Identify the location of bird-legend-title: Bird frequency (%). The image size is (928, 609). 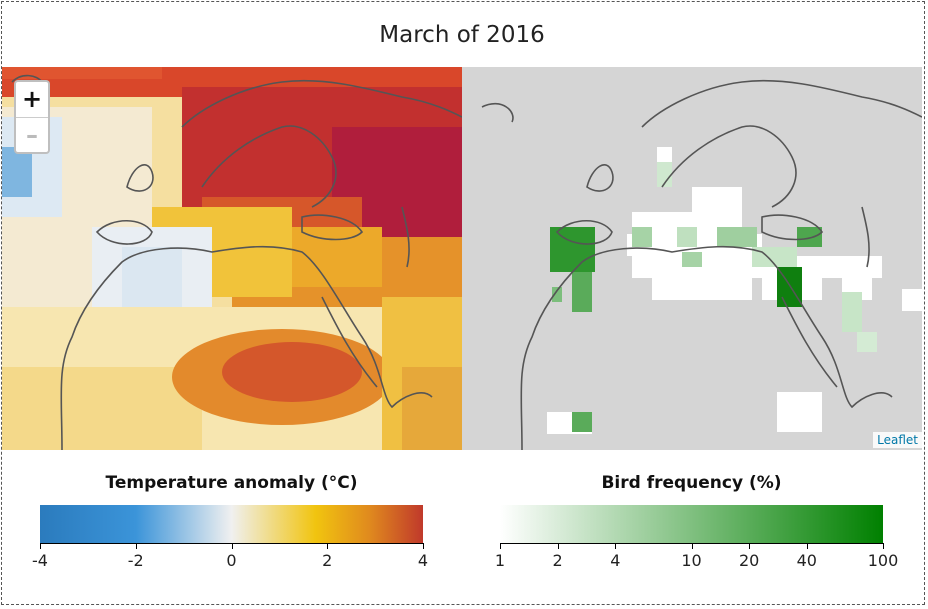
(691, 483).